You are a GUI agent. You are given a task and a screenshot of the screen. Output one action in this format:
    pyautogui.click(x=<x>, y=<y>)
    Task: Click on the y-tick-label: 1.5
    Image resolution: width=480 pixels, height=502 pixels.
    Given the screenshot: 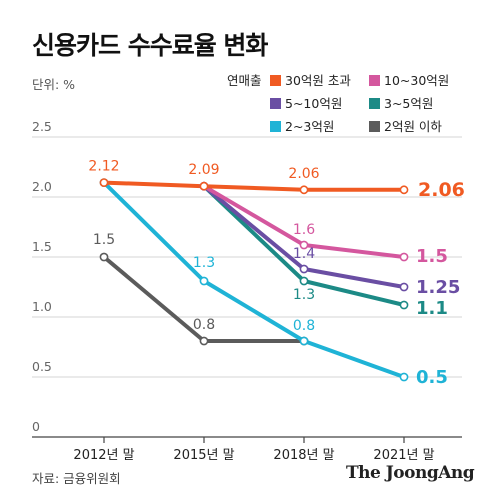 What is the action you would take?
    pyautogui.click(x=42, y=246)
    